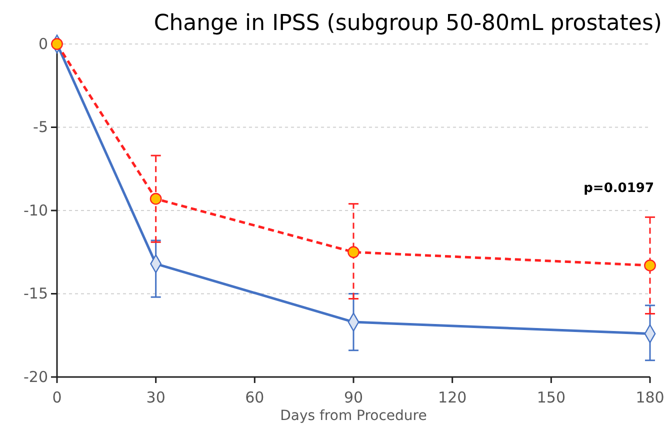 This screenshot has height=438, width=664. Describe the element at coordinates (650, 397) in the screenshot. I see `x-tick-label: 180` at that location.